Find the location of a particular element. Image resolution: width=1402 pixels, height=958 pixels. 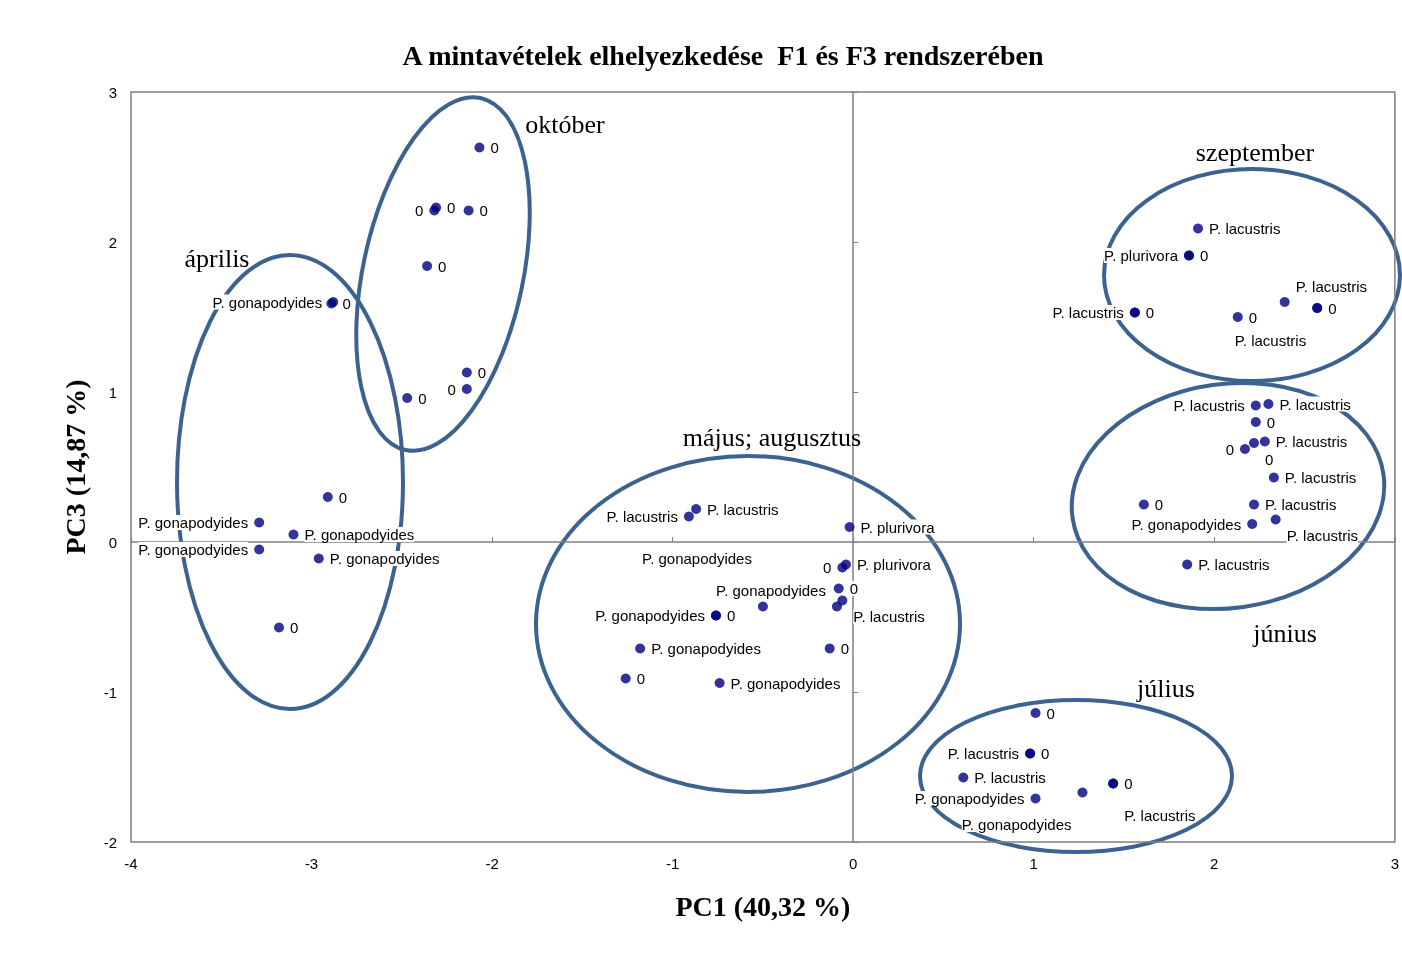

x-tick-label: 1 is located at coordinates (1033, 863).